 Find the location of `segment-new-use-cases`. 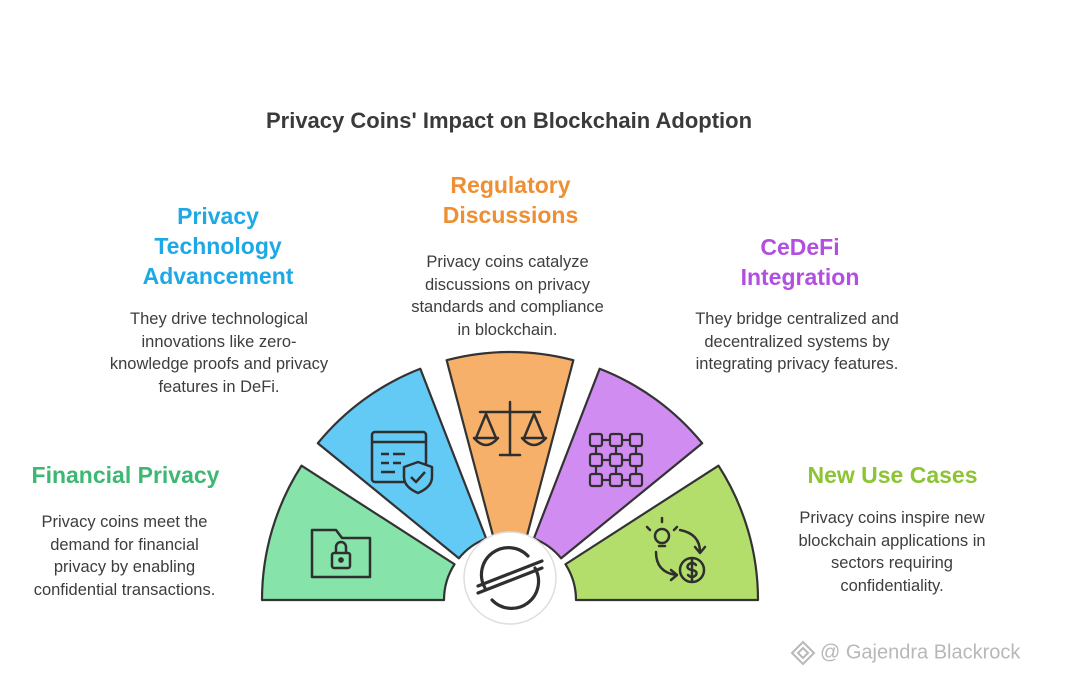

segment-new-use-cases is located at coordinates (662, 533).